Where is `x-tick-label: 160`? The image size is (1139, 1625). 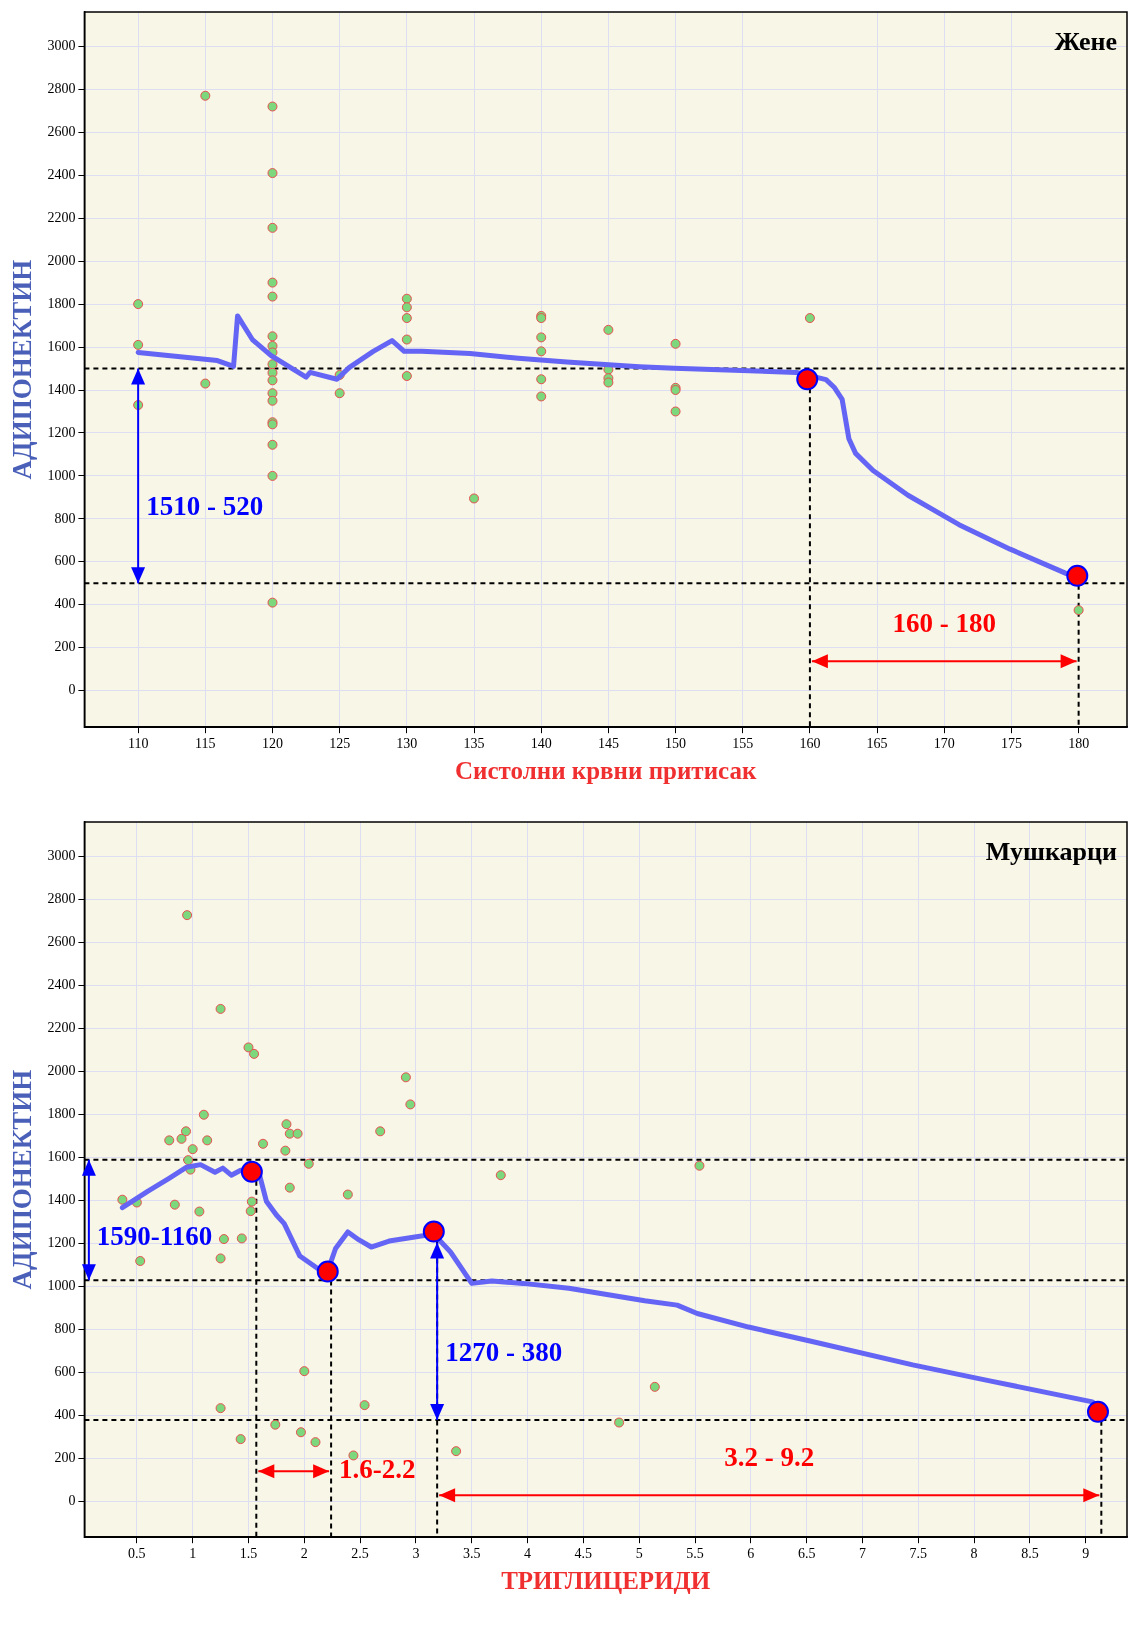 x-tick-label: 160 is located at coordinates (810, 744).